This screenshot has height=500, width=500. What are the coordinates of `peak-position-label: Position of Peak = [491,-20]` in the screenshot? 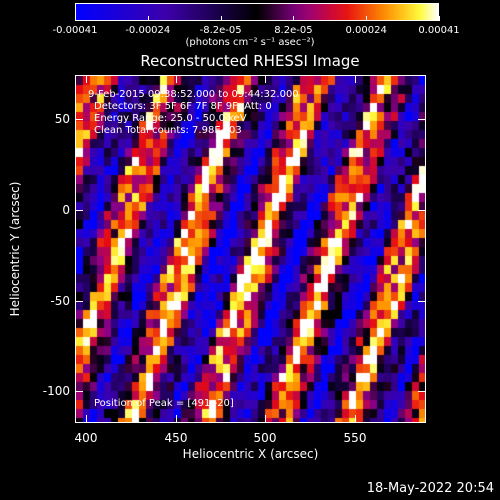 It's located at (164, 403).